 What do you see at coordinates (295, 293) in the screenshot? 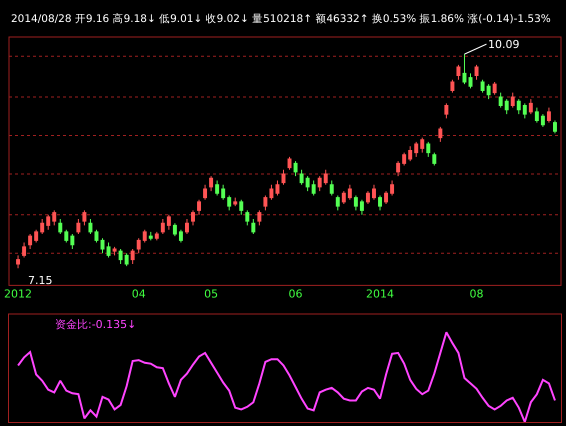
I see `x-tick-label: 06` at bounding box center [295, 293].